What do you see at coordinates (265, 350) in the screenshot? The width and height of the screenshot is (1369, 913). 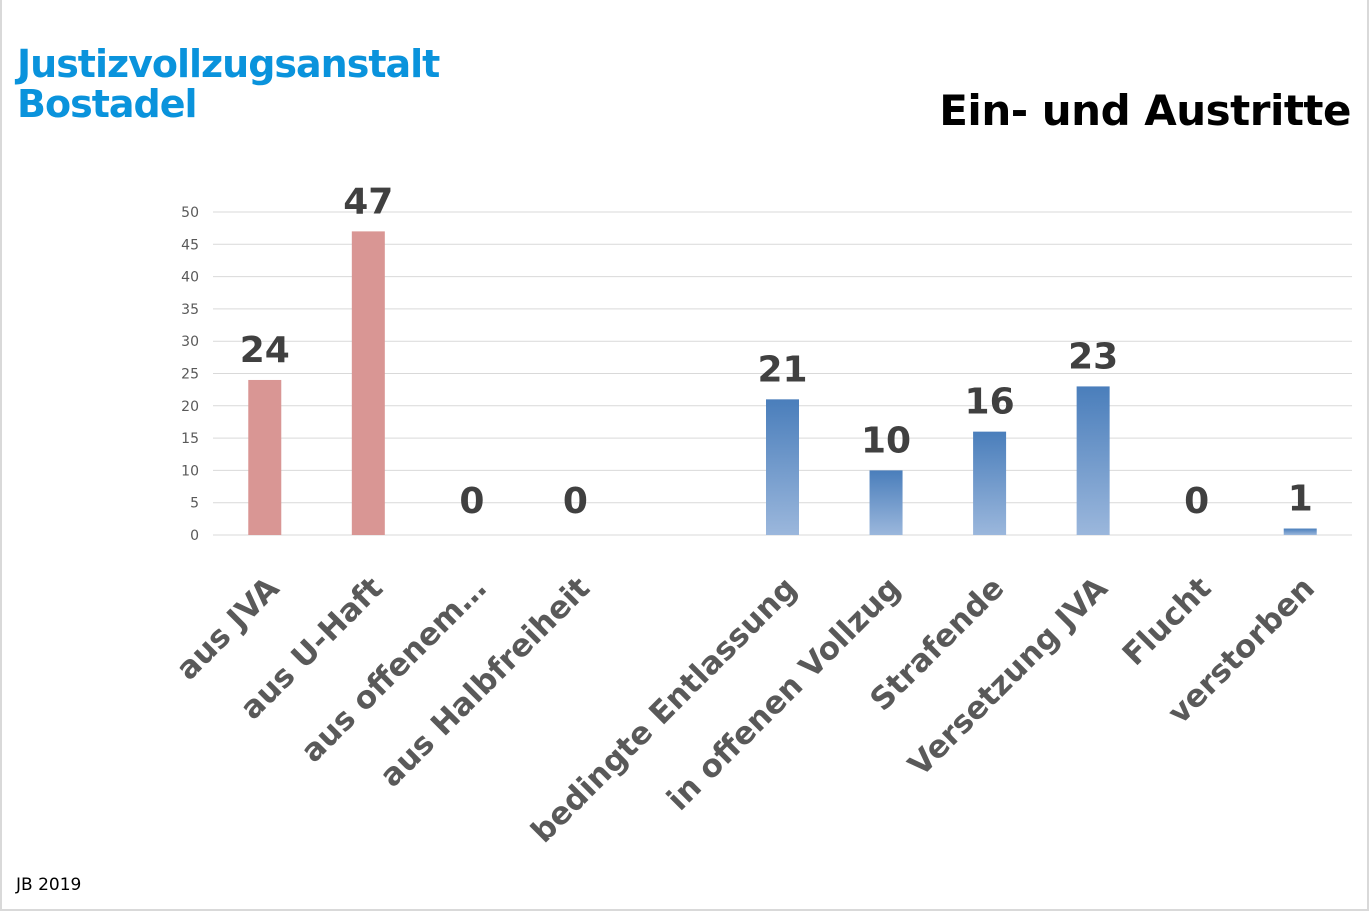 I see `data-label: 24` at bounding box center [265, 350].